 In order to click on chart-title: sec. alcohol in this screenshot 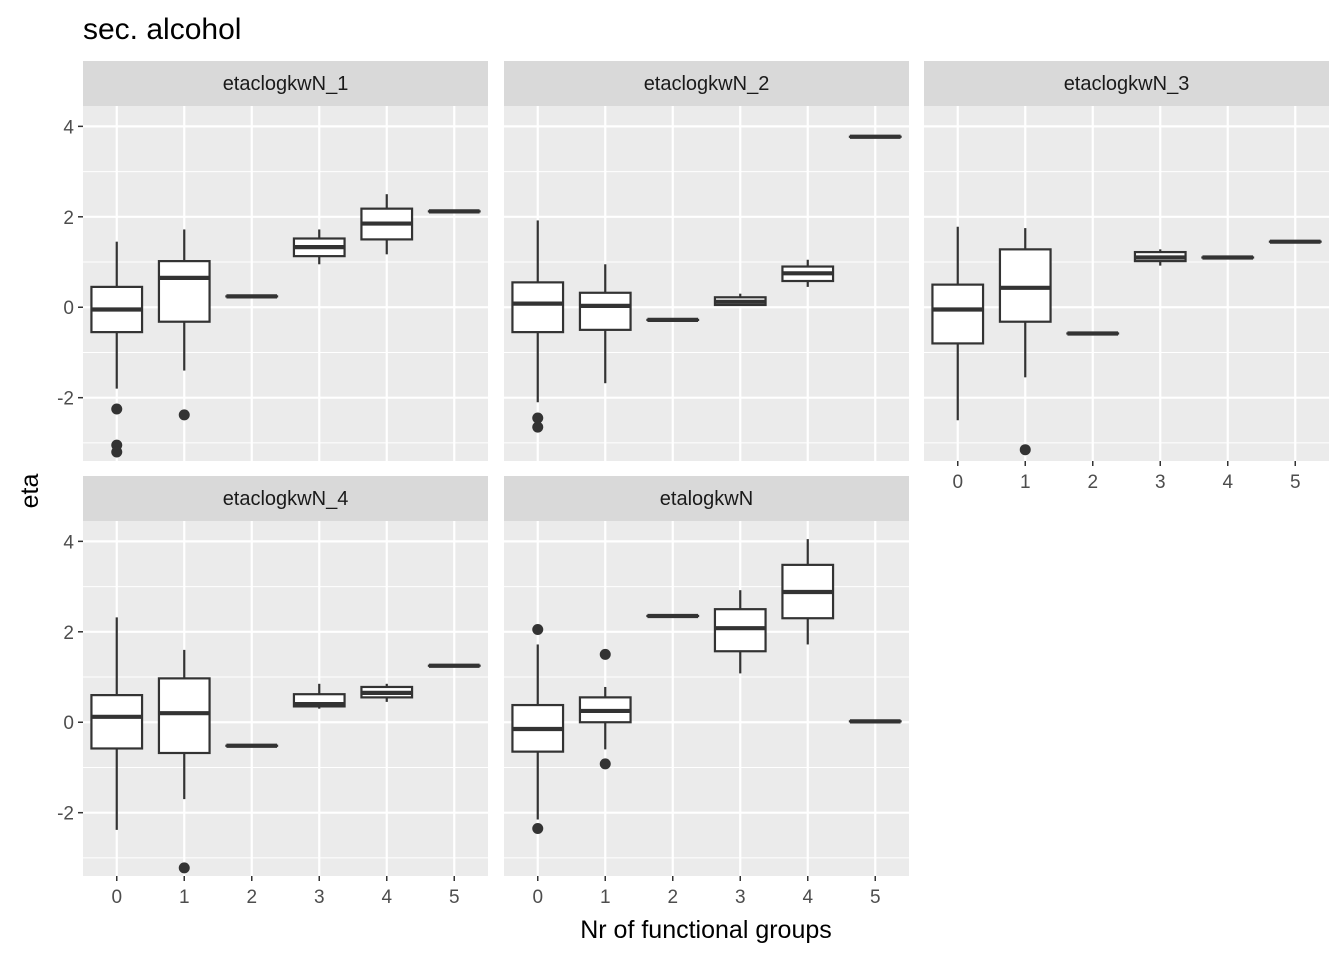, I will do `click(162, 29)`.